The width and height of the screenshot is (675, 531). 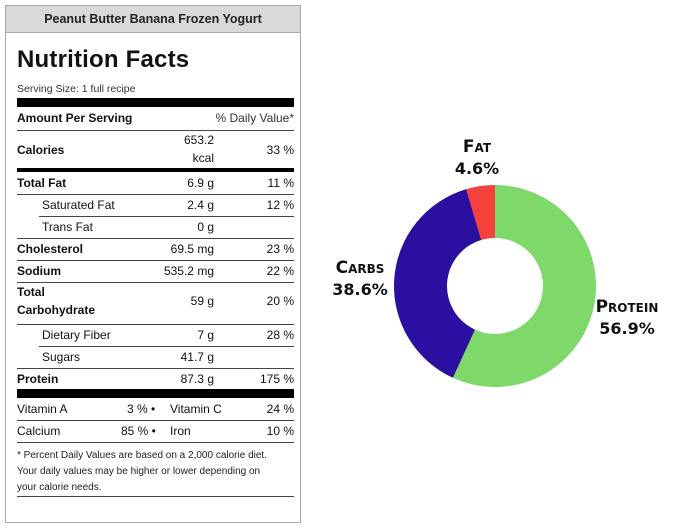 I want to click on calories-unit: kcal, so click(x=203, y=158).